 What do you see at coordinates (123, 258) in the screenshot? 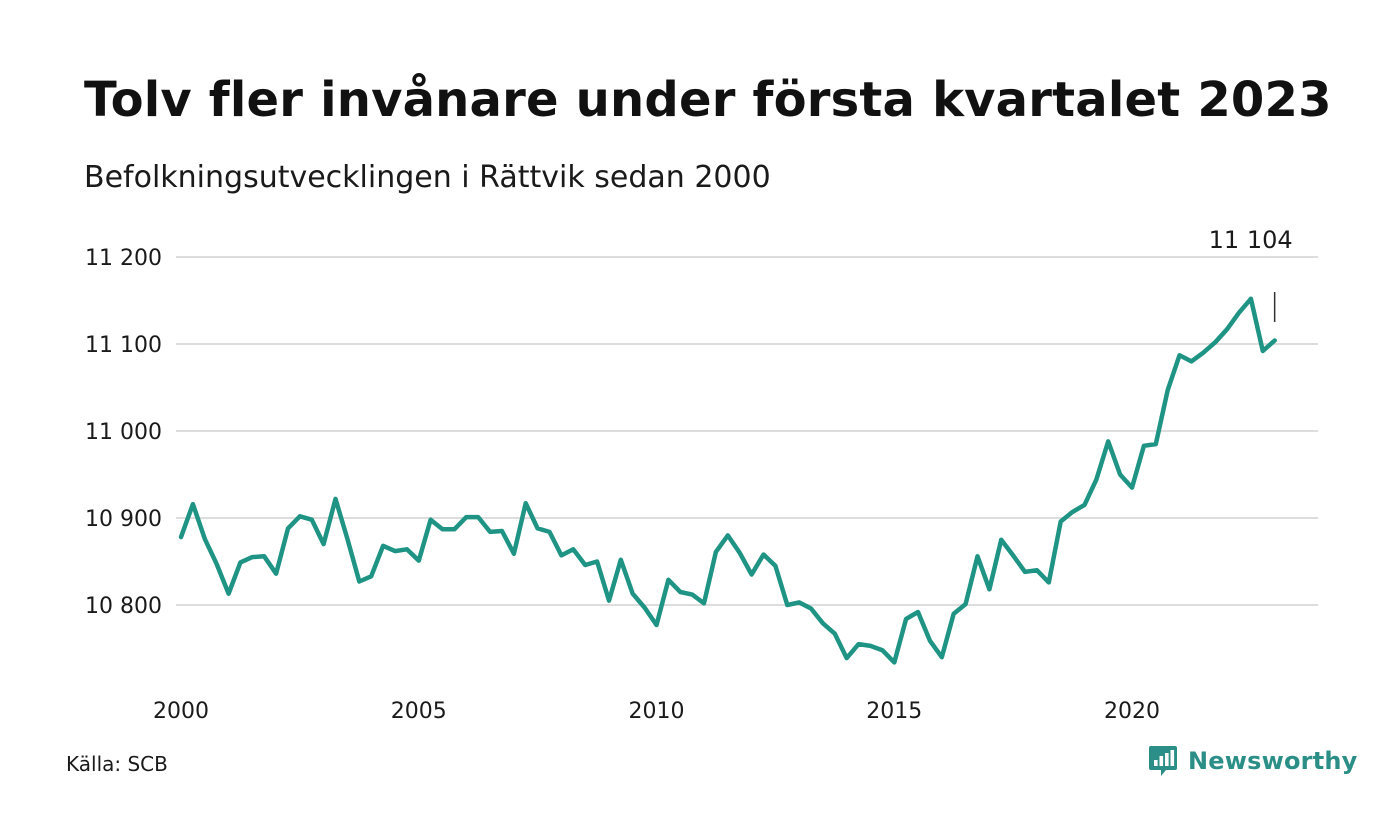
I see `y-tick-label: 11 200` at bounding box center [123, 258].